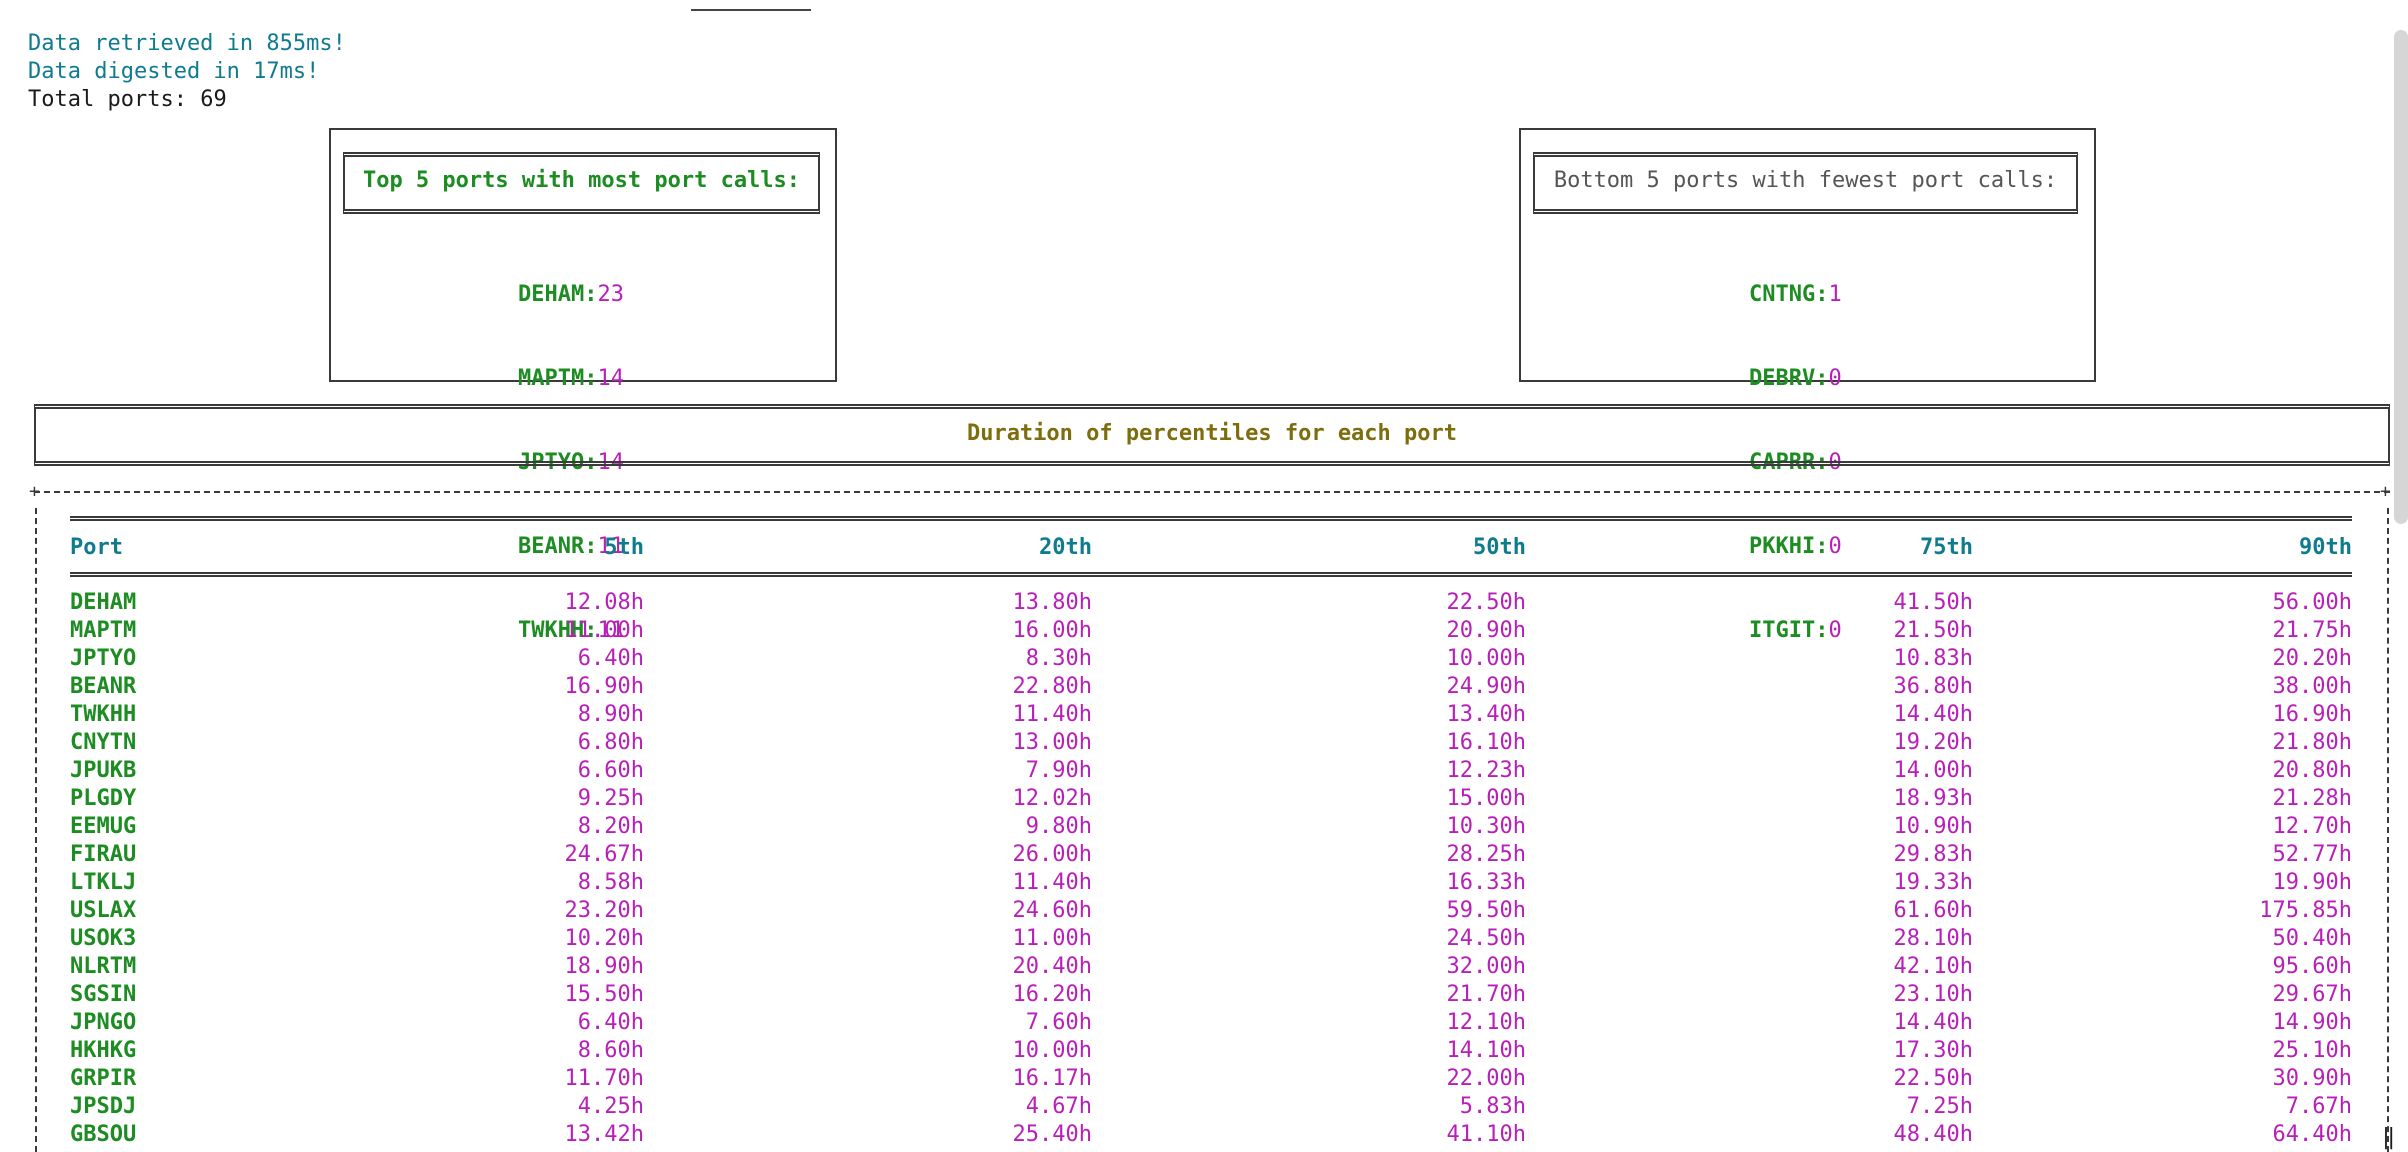 The height and width of the screenshot is (1152, 2408). Describe the element at coordinates (1933, 1022) in the screenshot. I see `cell-75th: 14.40h` at that location.